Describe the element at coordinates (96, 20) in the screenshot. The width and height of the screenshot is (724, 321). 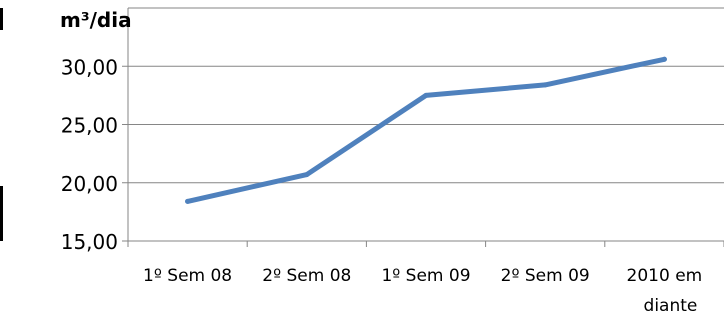
I see `y-axis-label: m³/dia` at that location.